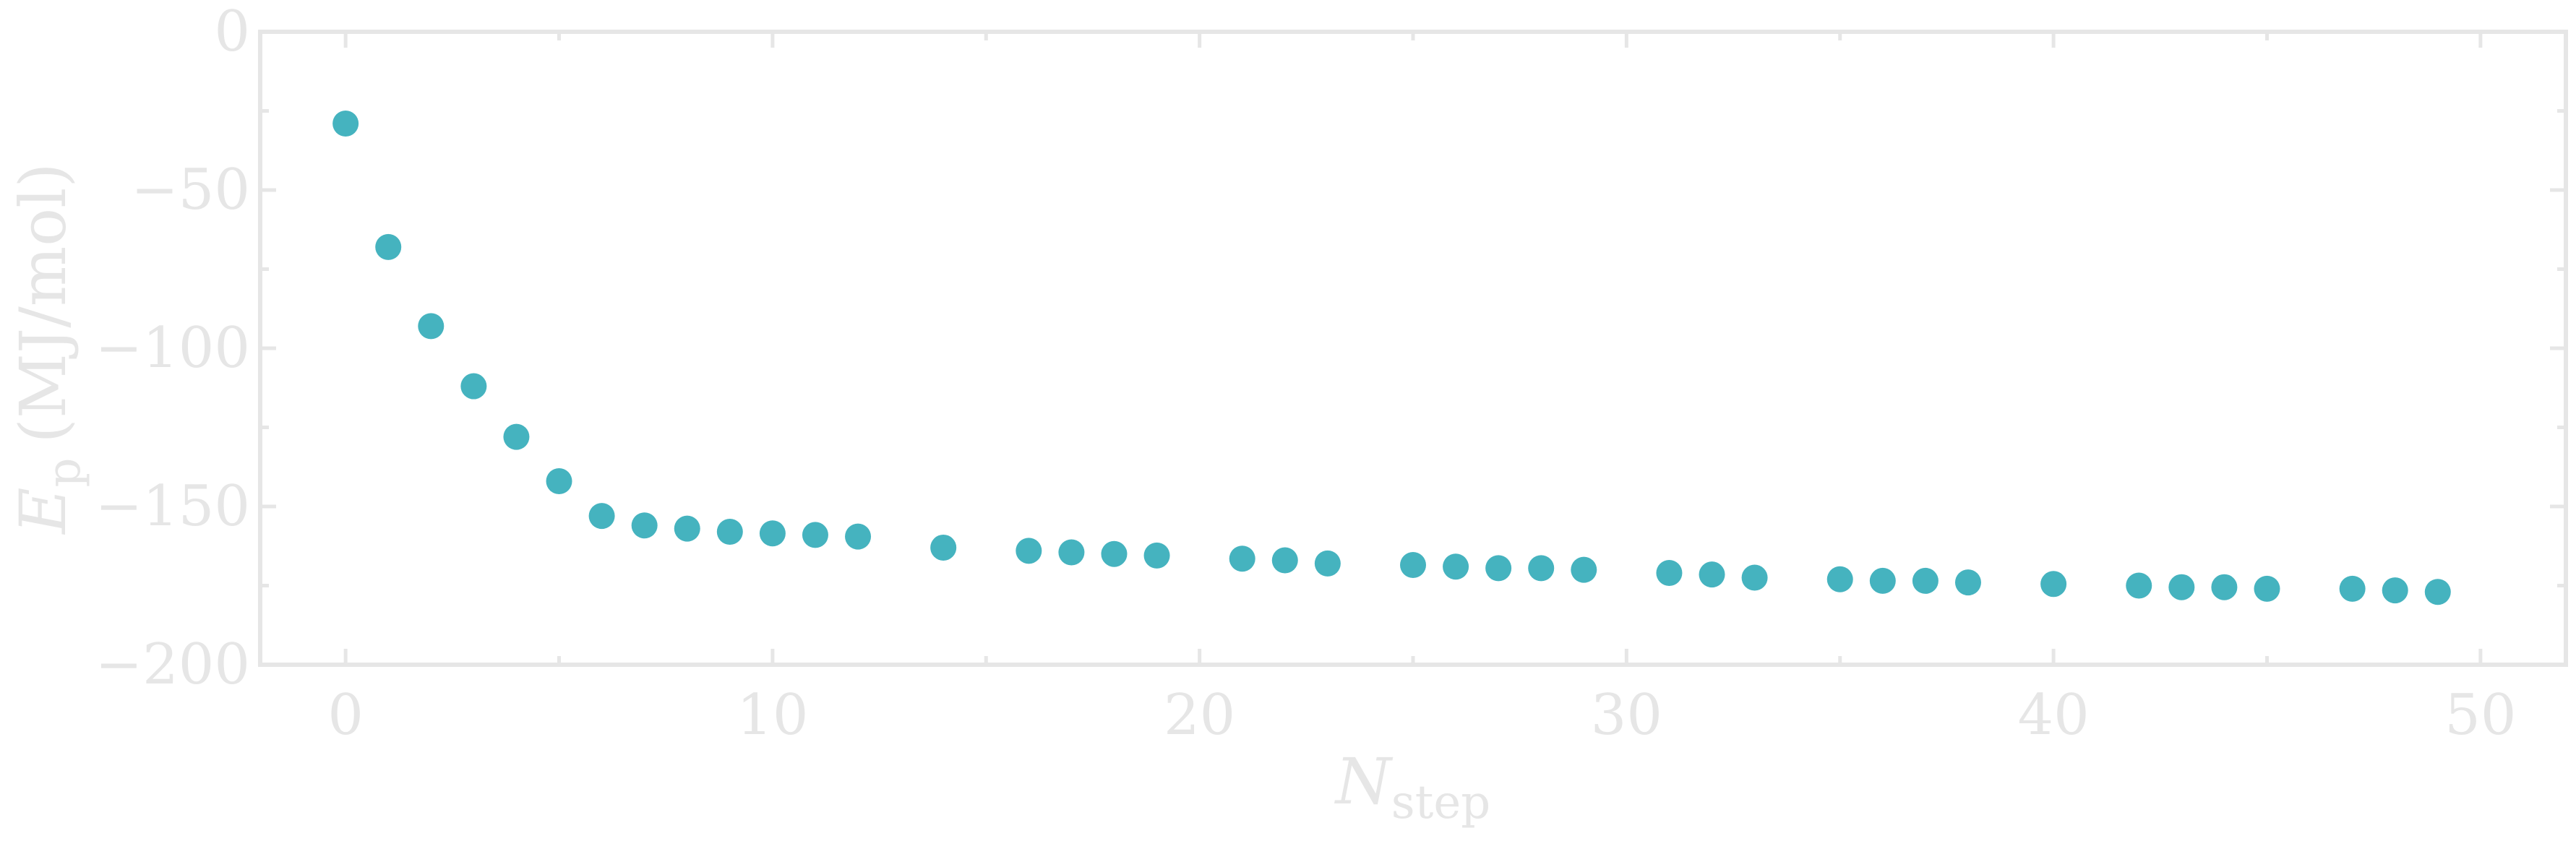 Image resolution: width=2576 pixels, height=841 pixels. I want to click on y-axis-label-main: E, so click(43, 511).